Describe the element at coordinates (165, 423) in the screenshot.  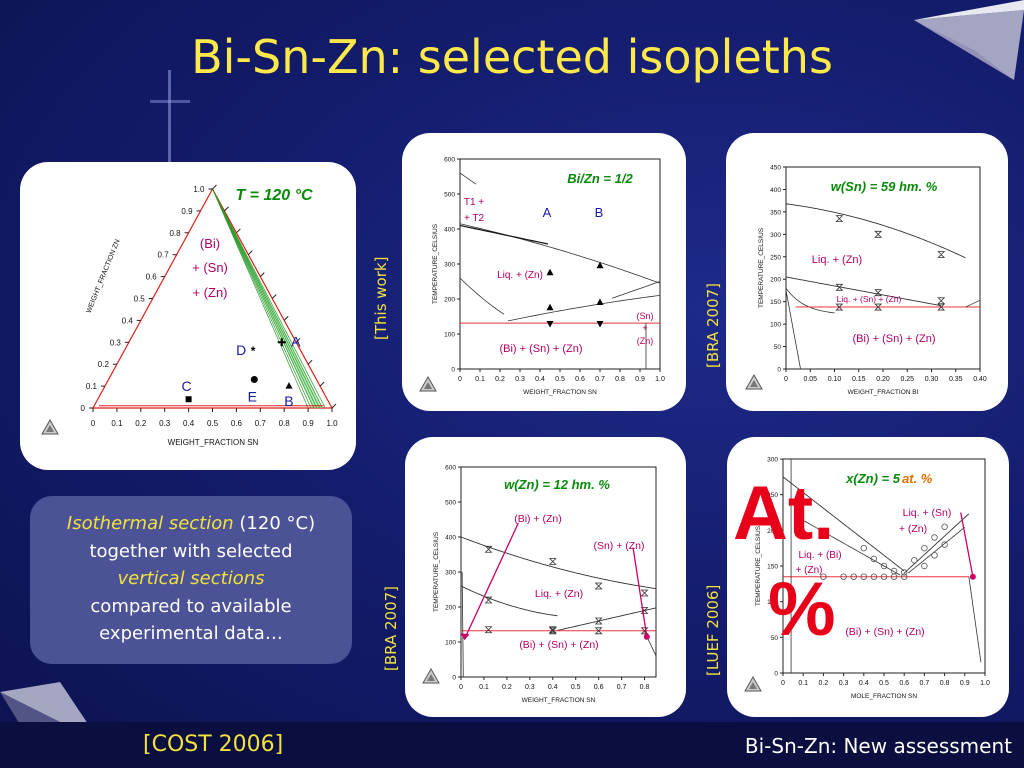
I see `tick-label-sn: 0.3` at that location.